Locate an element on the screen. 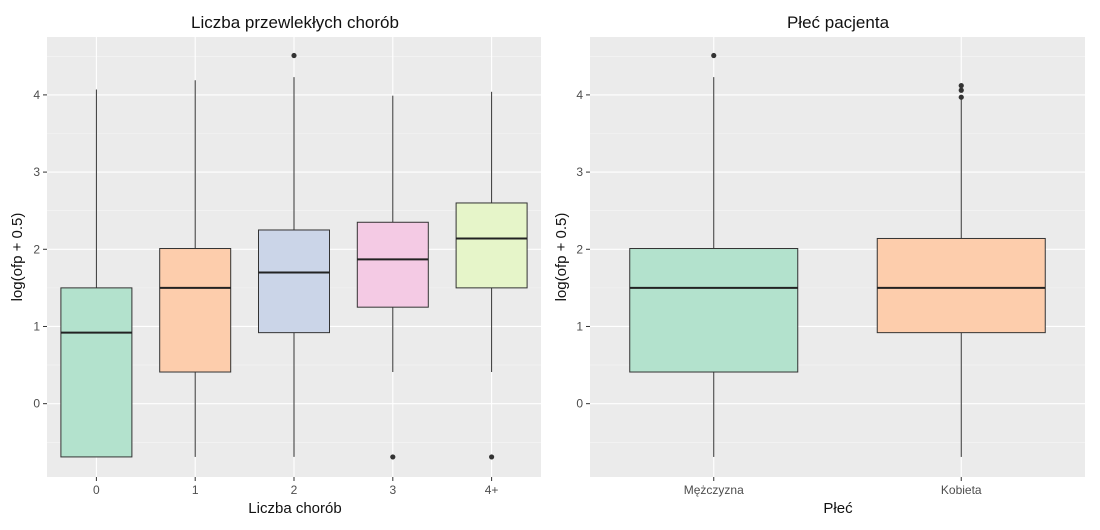 The height and width of the screenshot is (530, 1100). x-tick-label: 4+ is located at coordinates (492, 490).